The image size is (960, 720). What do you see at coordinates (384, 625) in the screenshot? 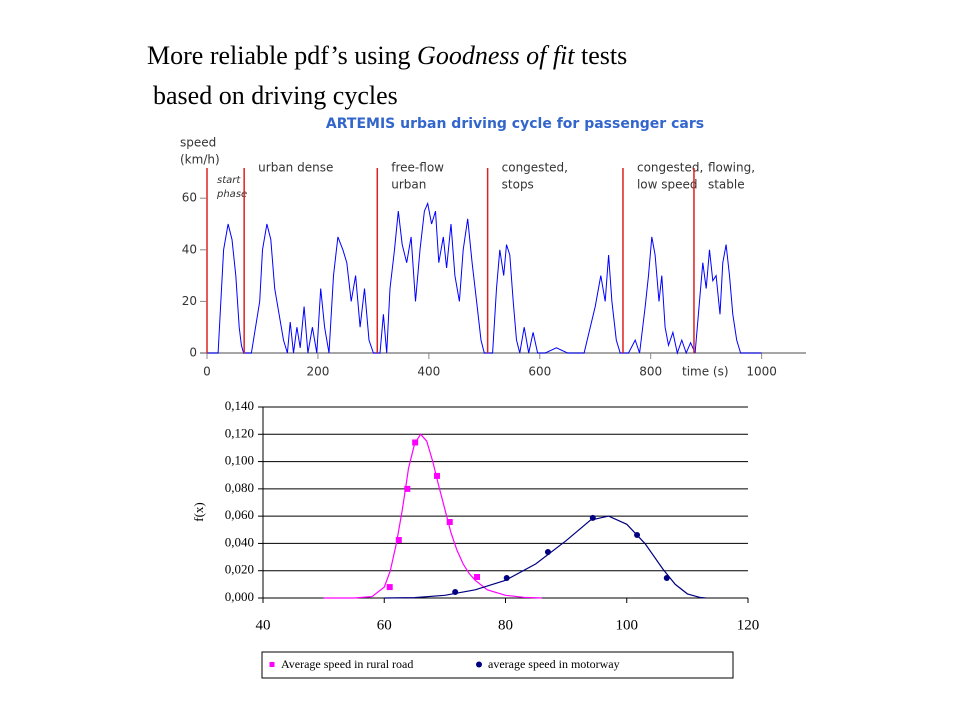
I see `x-tick-label: 60` at bounding box center [384, 625].